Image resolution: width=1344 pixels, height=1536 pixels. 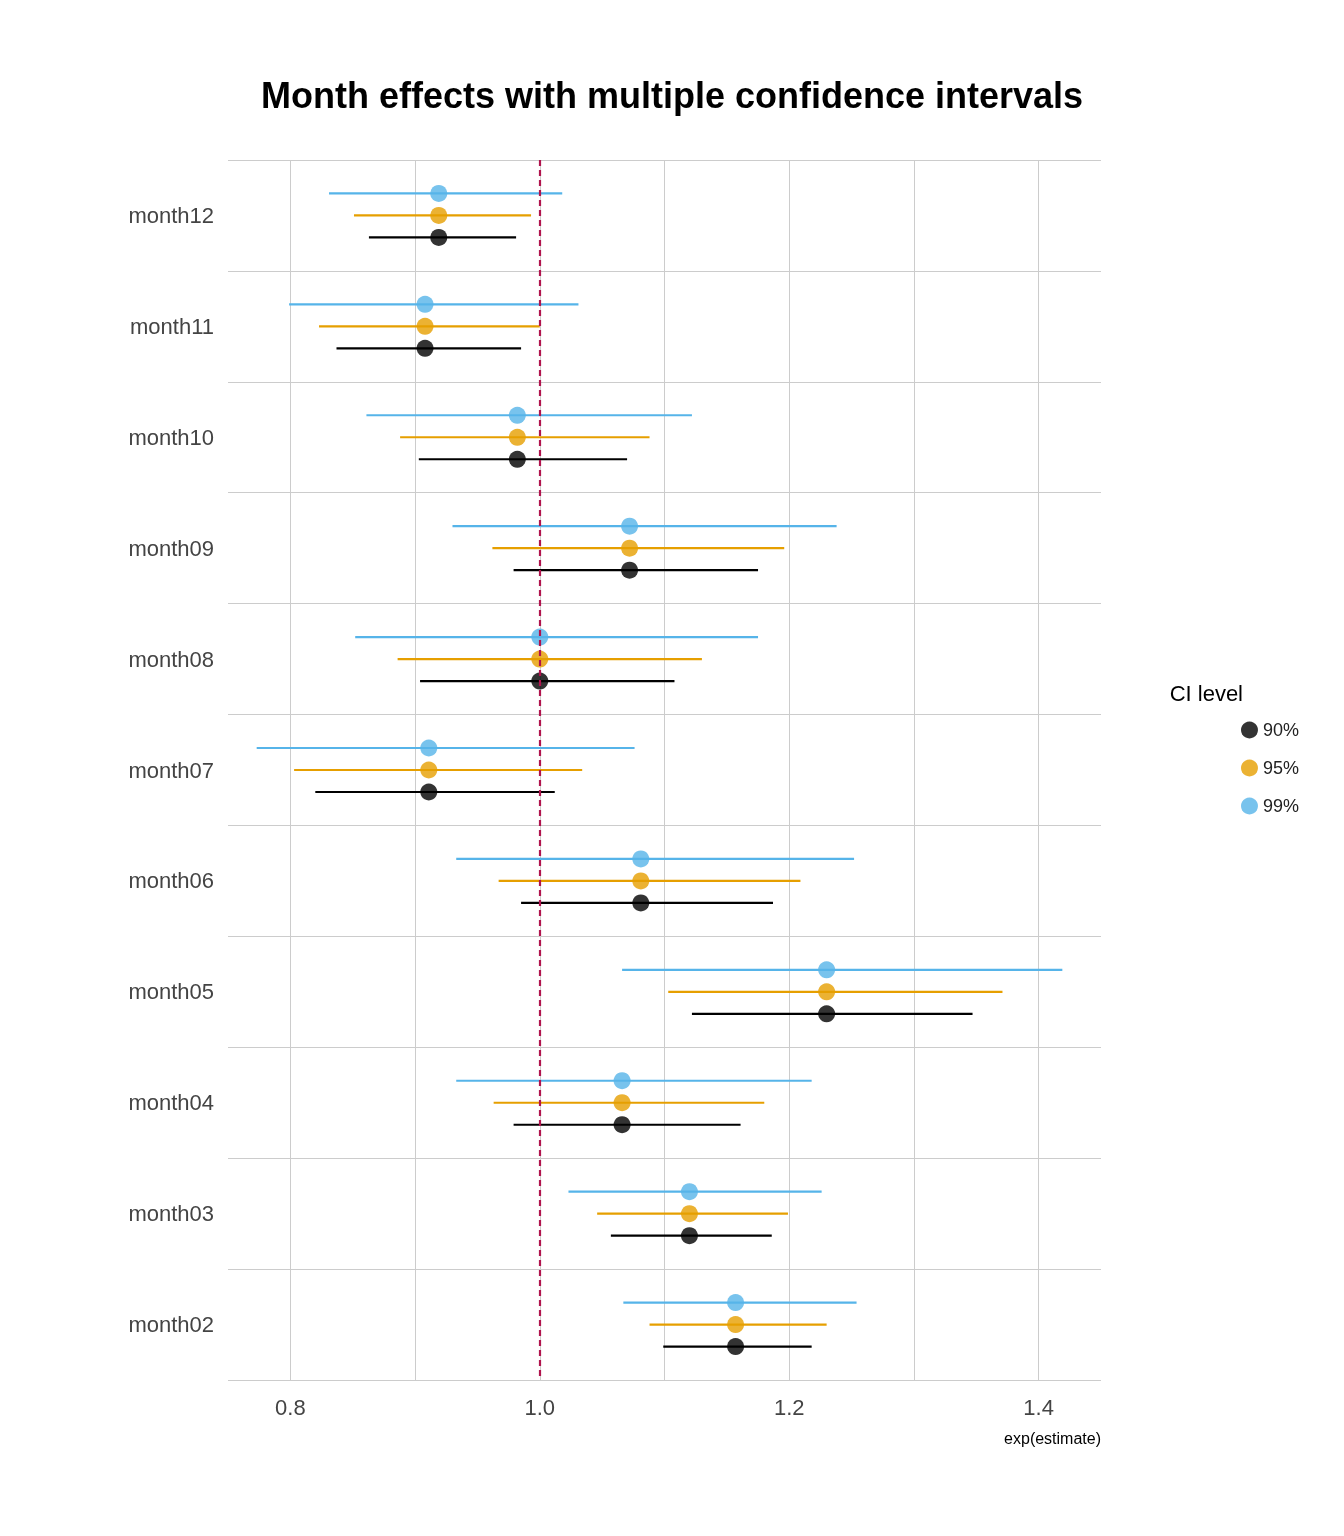 What do you see at coordinates (171, 1103) in the screenshot?
I see `y-tick-label: month04` at bounding box center [171, 1103].